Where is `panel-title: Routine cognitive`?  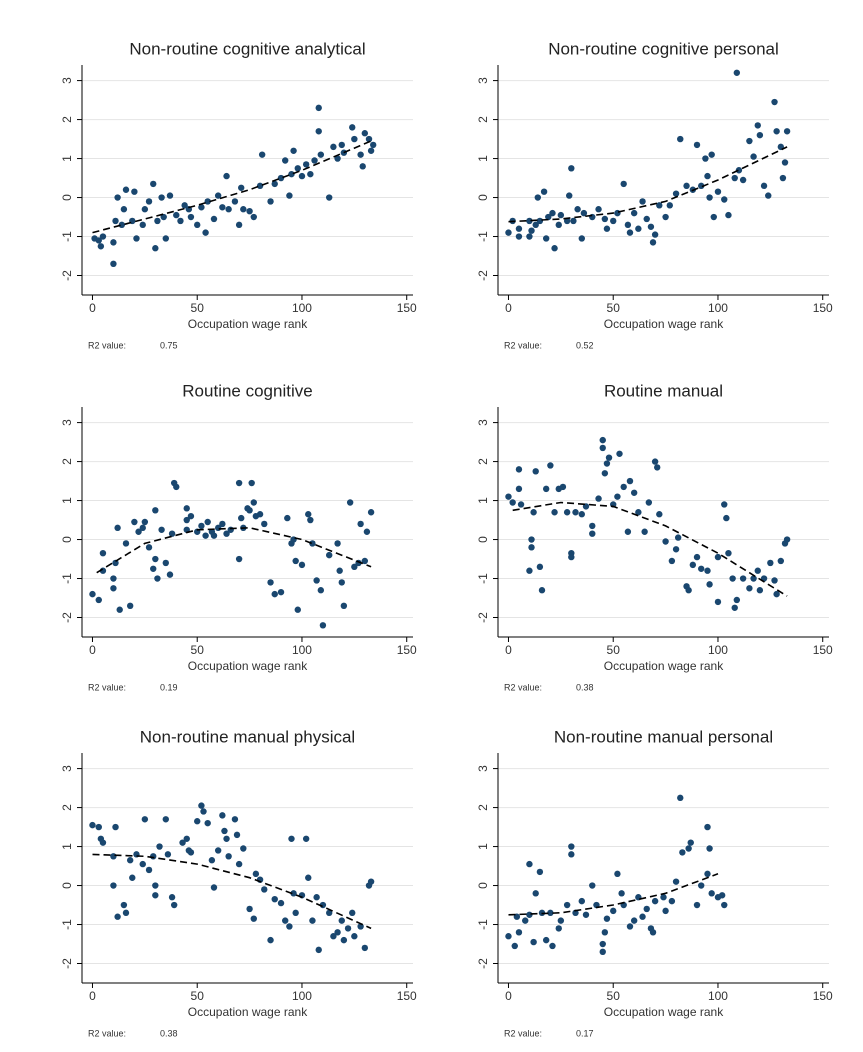
panel-title: Routine cognitive is located at coordinates (247, 390).